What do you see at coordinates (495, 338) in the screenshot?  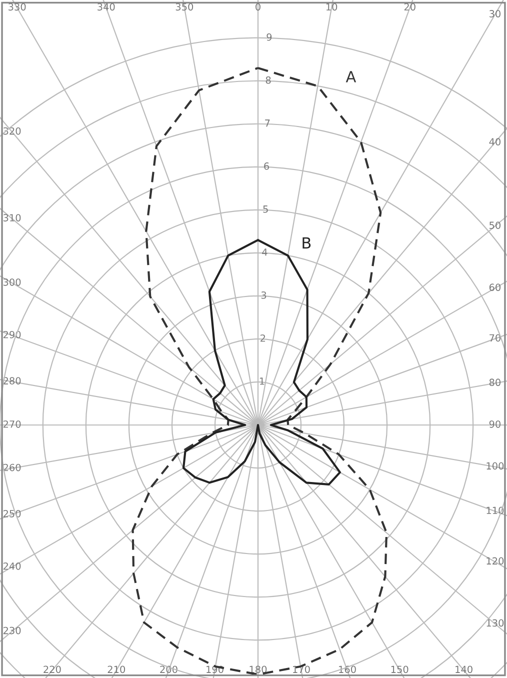 I see `spoke-label: 70` at bounding box center [495, 338].